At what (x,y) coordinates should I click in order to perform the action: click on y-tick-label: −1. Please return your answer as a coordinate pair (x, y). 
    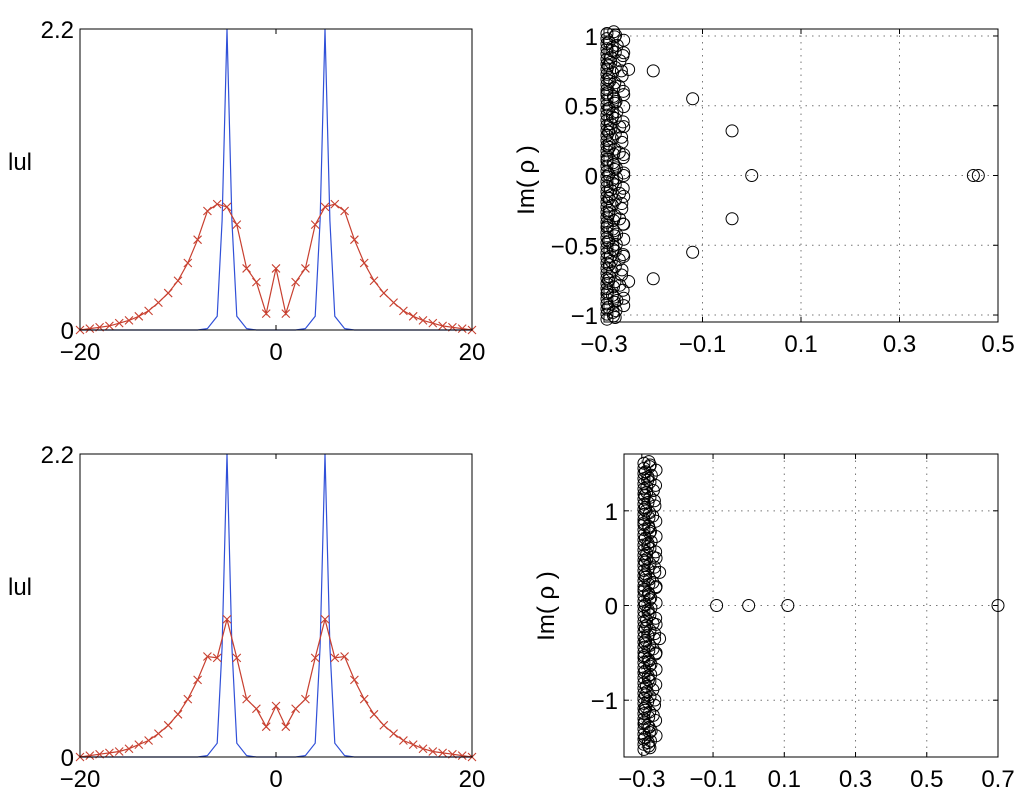
    Looking at the image, I should click on (584, 316).